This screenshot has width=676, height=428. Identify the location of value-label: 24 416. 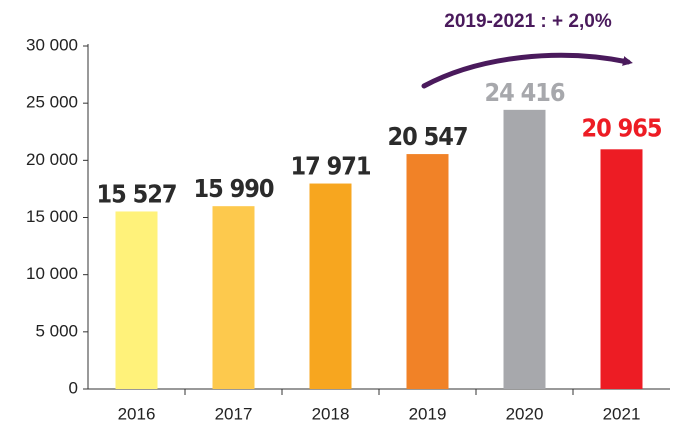
(524, 92).